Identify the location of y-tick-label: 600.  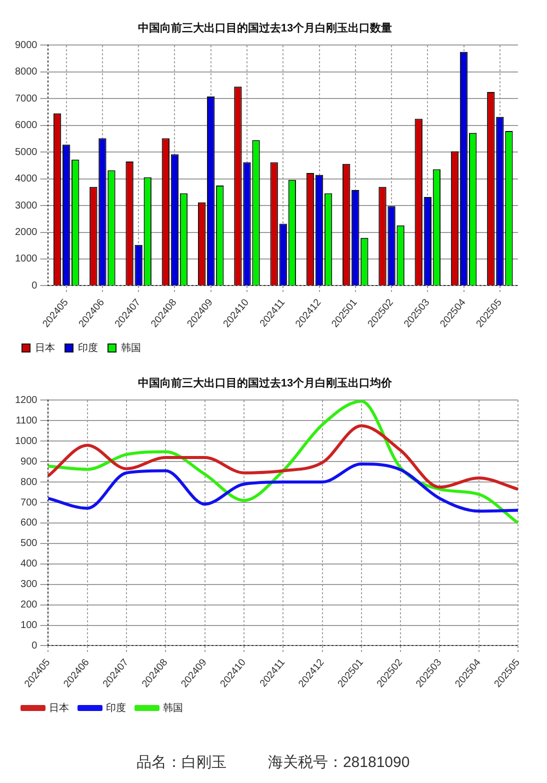
(29, 523).